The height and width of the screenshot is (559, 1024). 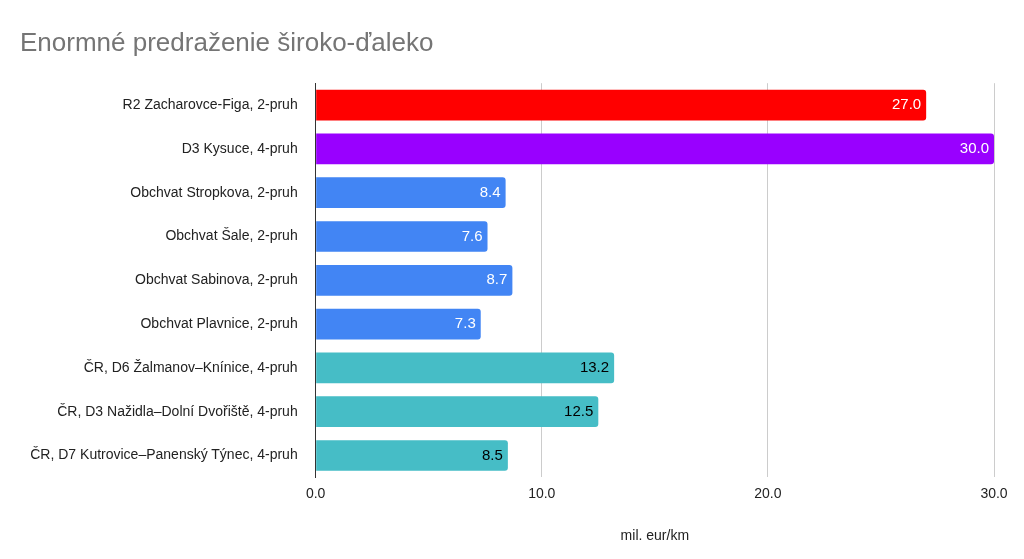 What do you see at coordinates (490, 191) in the screenshot?
I see `data-label: 8.4` at bounding box center [490, 191].